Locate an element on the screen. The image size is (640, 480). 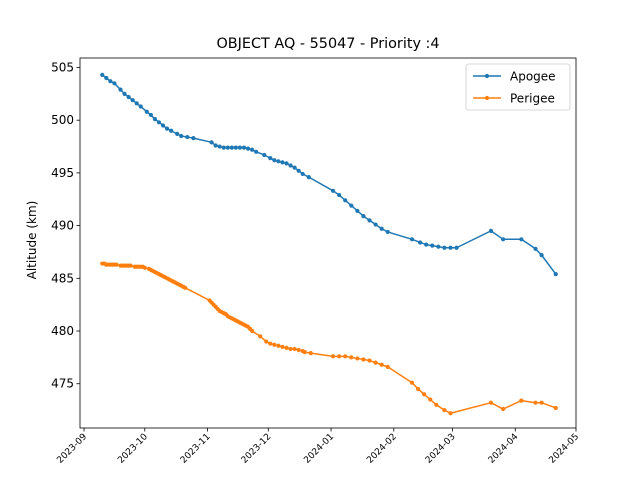
x-tick-label: 2024-02 is located at coordinates (382, 449).